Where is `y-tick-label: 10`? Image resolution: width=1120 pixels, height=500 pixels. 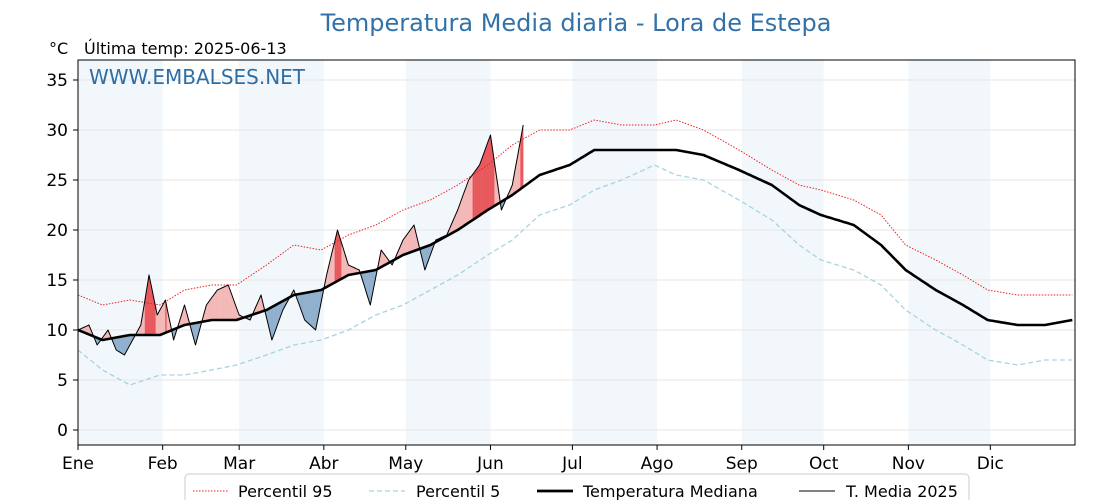 y-tick-label: 10 is located at coordinates (57, 331).